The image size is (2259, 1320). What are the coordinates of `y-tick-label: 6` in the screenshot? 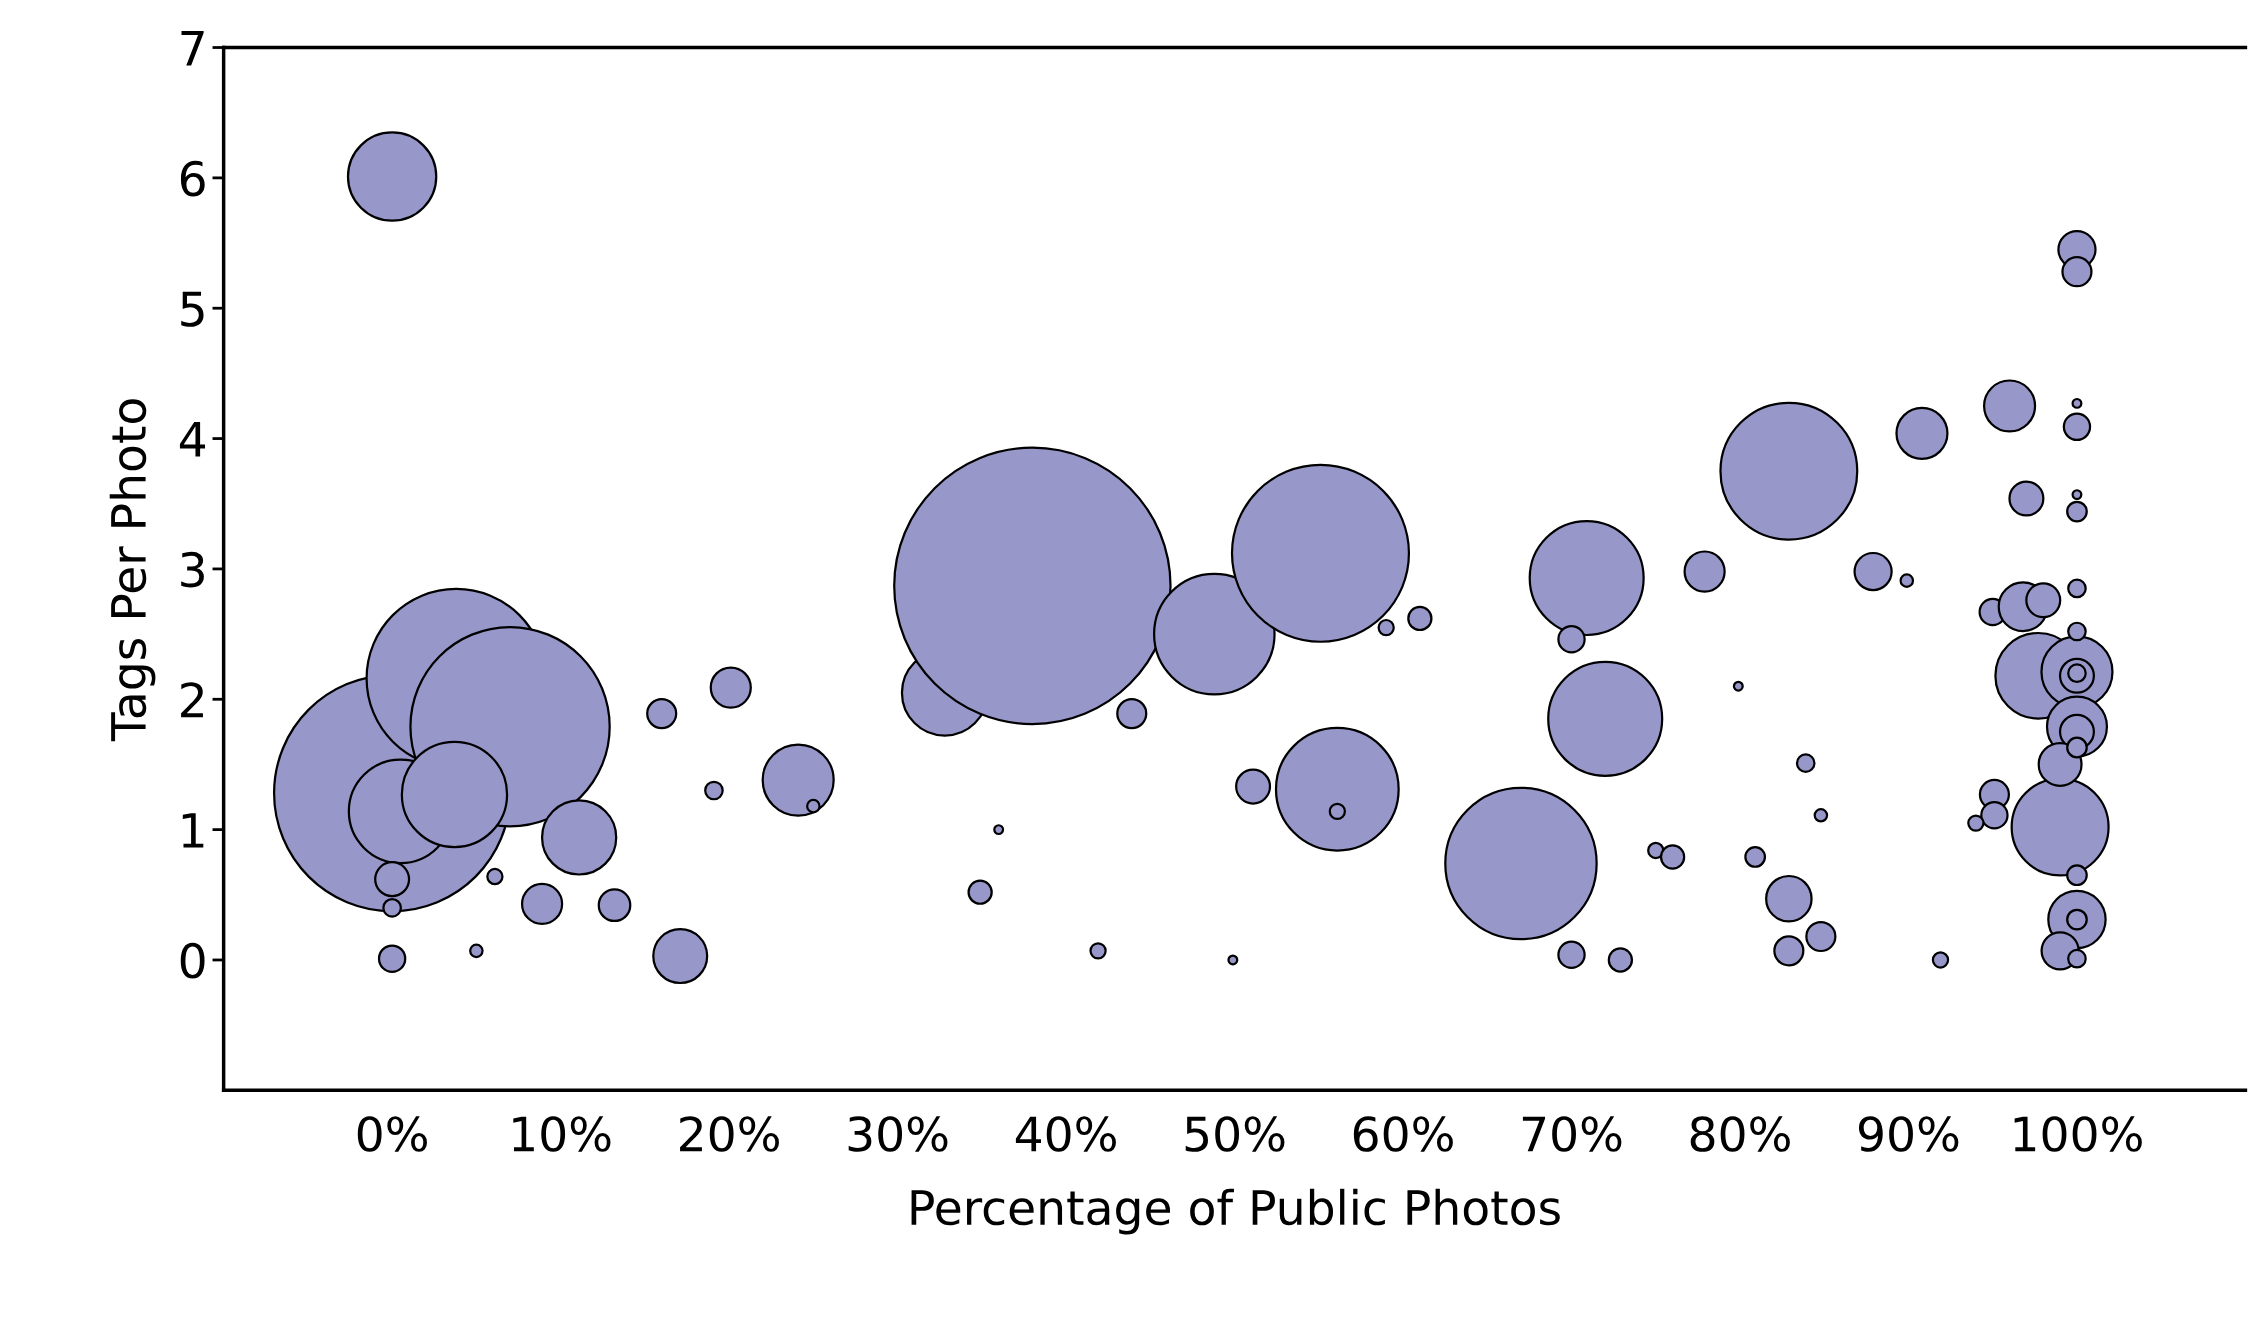 It's located at (192, 178).